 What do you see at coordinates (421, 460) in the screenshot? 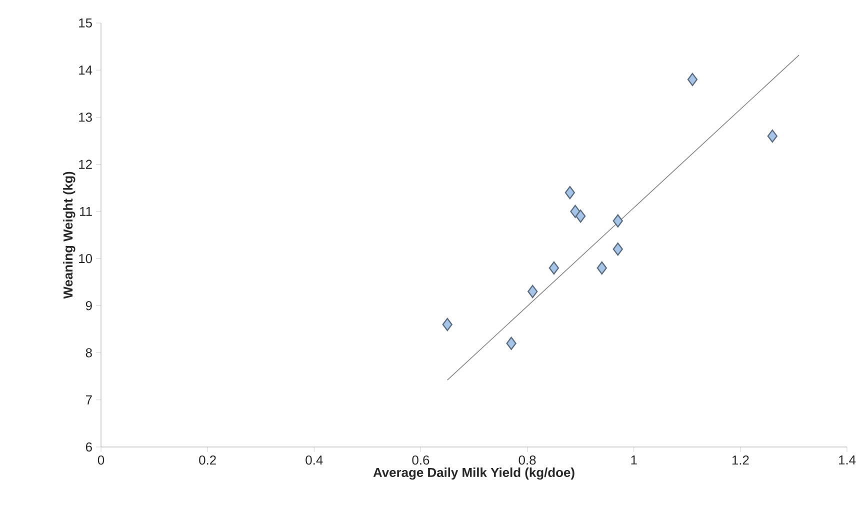
I see `x-tick-label: 0.6` at bounding box center [421, 460].